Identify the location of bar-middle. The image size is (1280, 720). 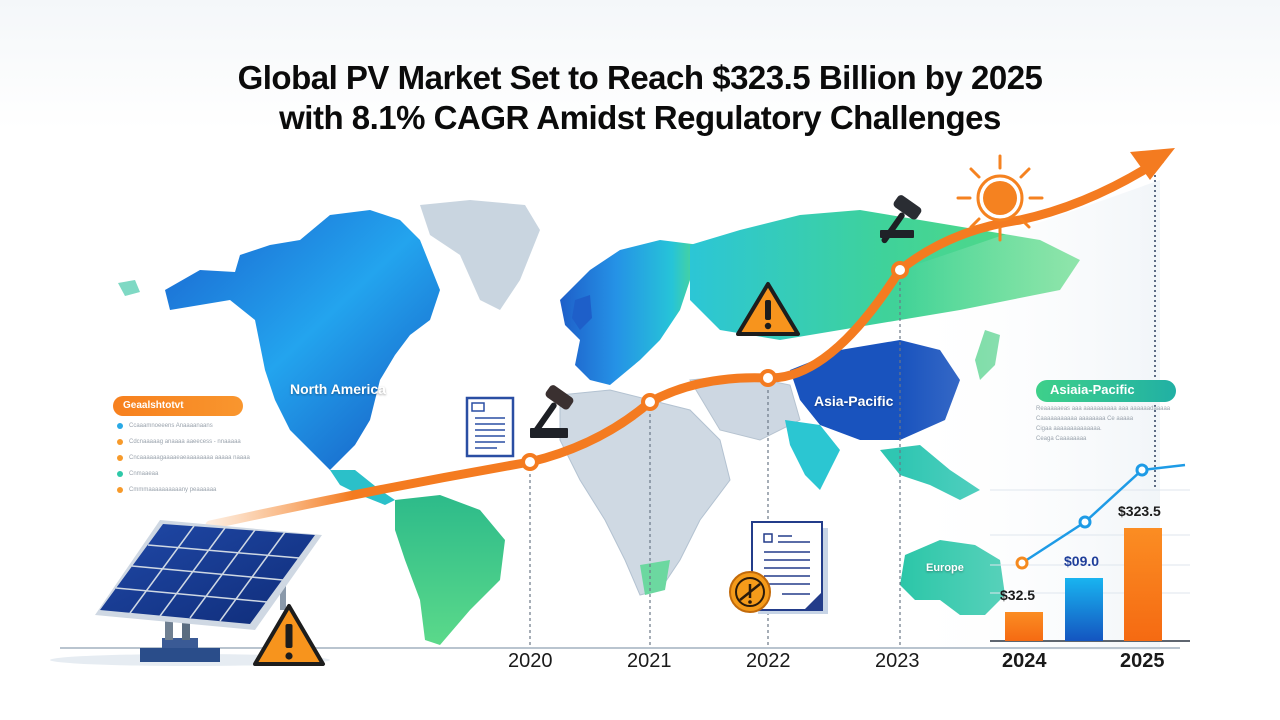
(1084, 609).